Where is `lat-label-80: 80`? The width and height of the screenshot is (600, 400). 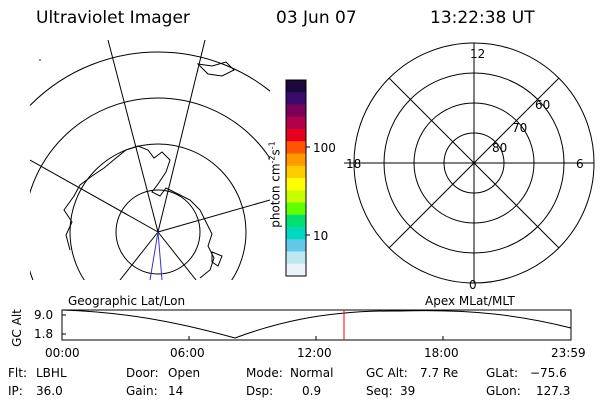 lat-label-80: 80 is located at coordinates (500, 148).